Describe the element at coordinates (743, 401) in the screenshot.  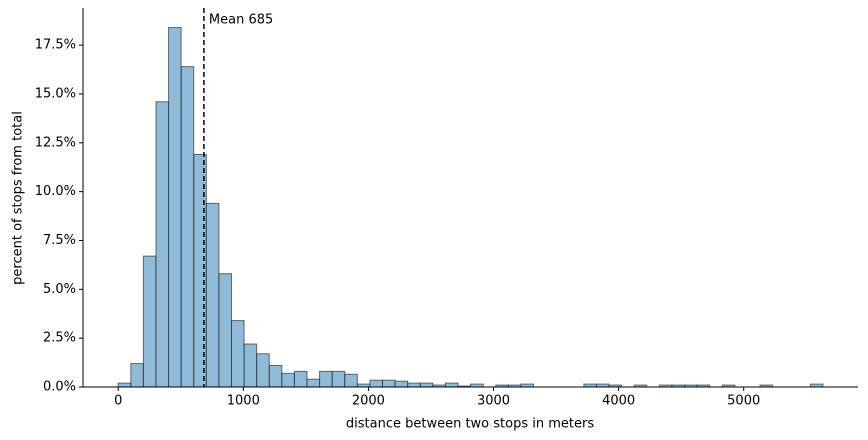
I see `x-tick-label: 5000` at that location.